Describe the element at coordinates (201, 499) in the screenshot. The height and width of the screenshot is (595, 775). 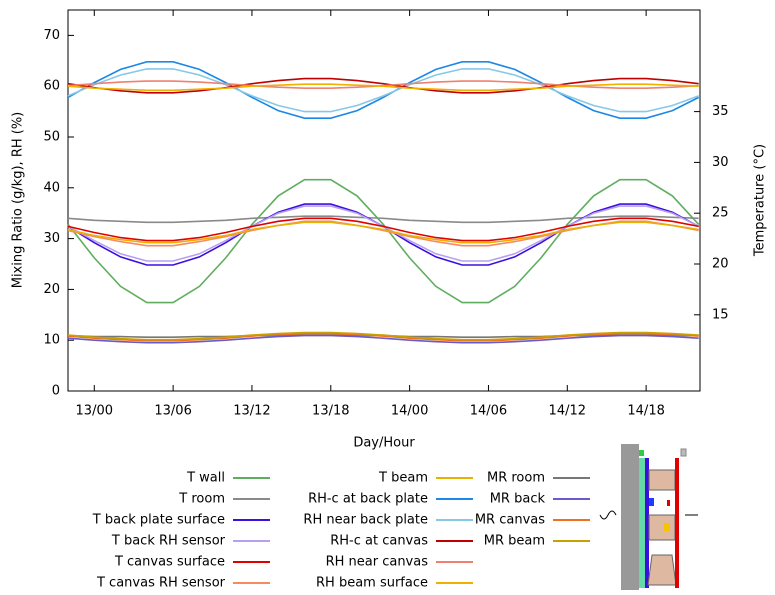
I see `legend-label: T room` at that location.